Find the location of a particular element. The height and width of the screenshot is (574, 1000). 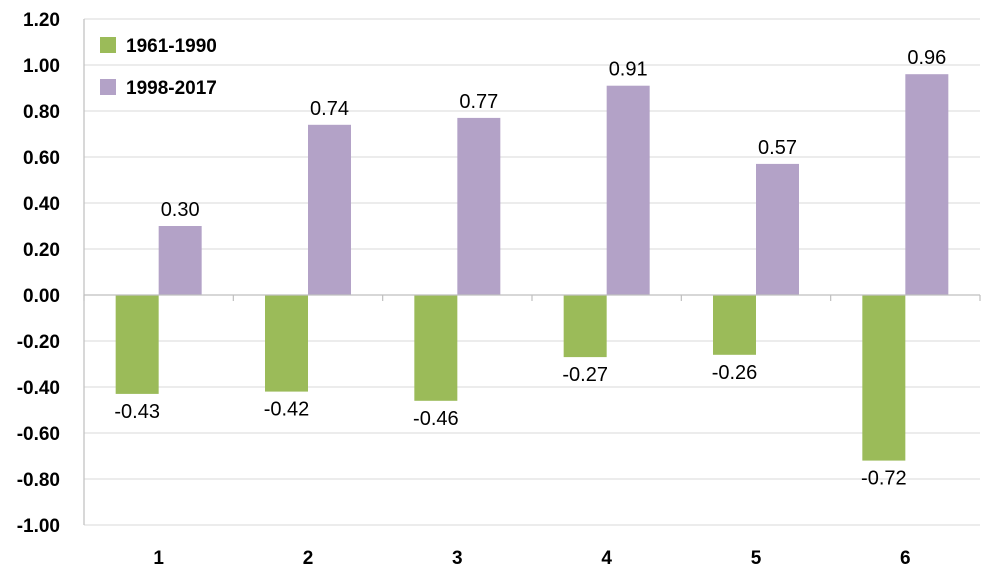

data-label: -0.42 is located at coordinates (287, 410).